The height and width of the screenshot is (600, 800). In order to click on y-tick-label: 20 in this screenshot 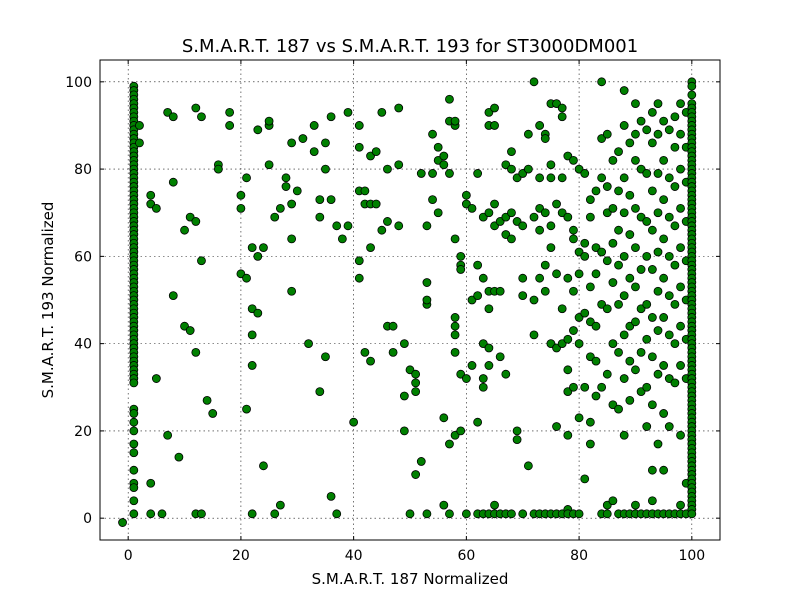, I will do `click(83, 432)`.